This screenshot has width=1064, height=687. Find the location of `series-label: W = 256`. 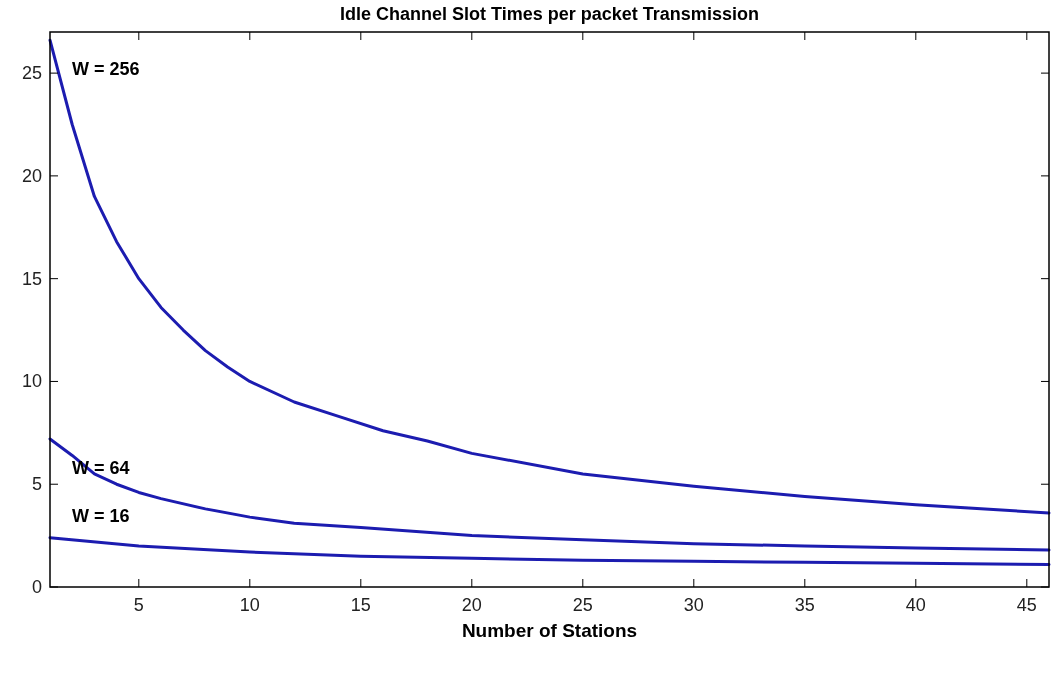

series-label: W = 256 is located at coordinates (106, 68).